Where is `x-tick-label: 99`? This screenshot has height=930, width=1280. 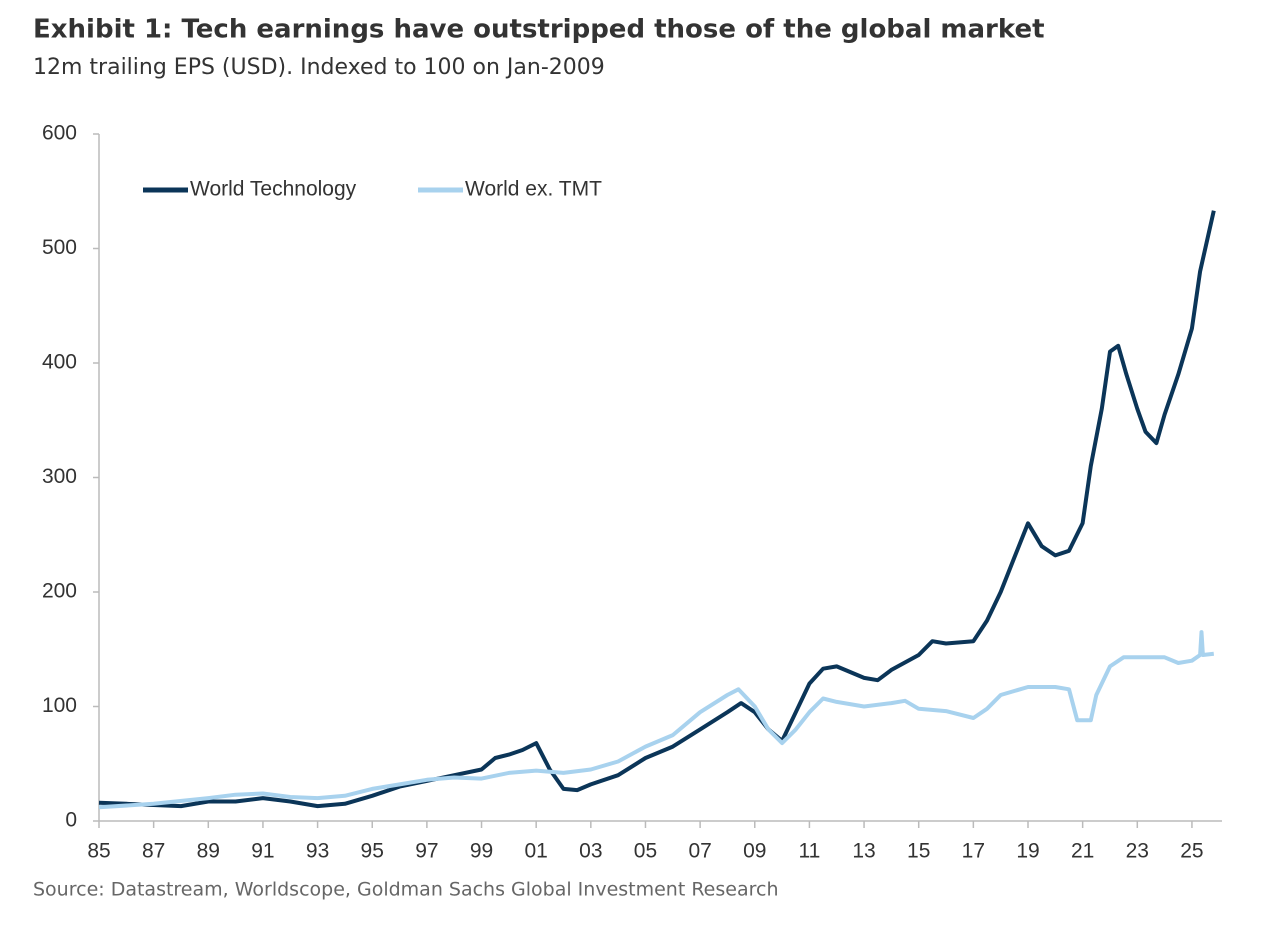
x-tick-label: 99 is located at coordinates (481, 851).